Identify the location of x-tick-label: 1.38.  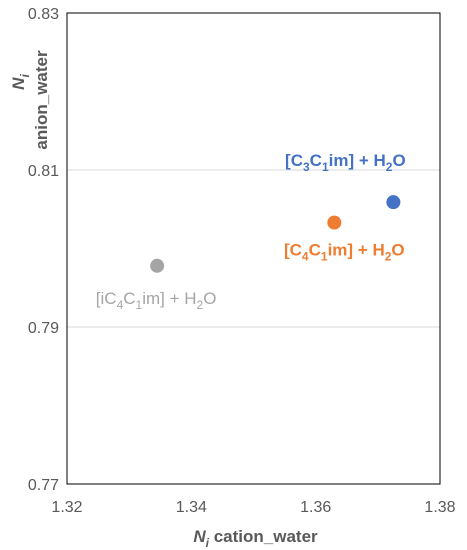
(439, 507).